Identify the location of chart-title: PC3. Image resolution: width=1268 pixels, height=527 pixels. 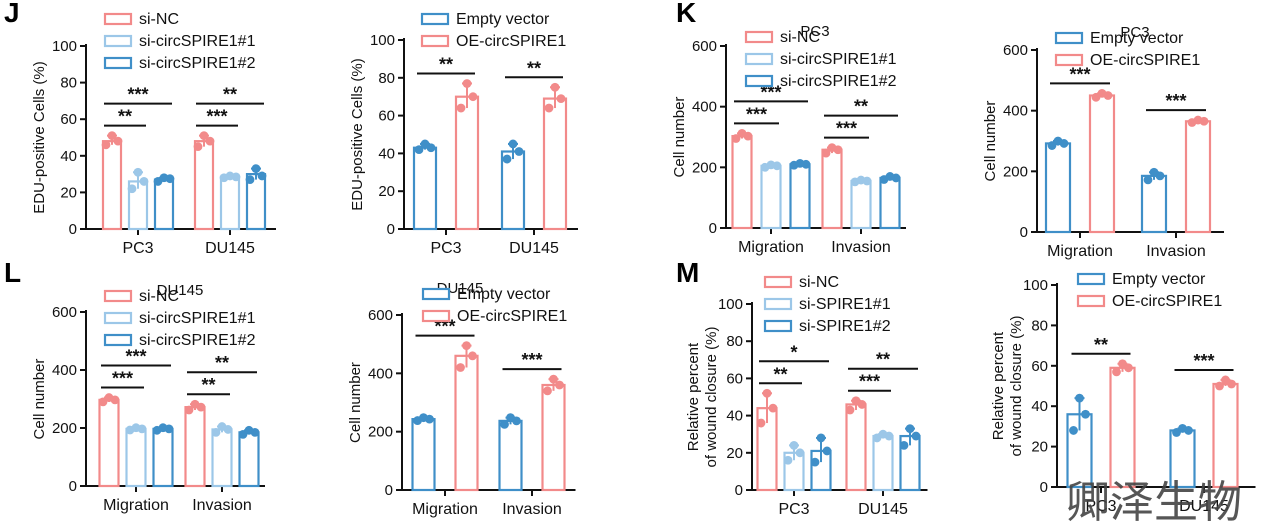
(814, 31).